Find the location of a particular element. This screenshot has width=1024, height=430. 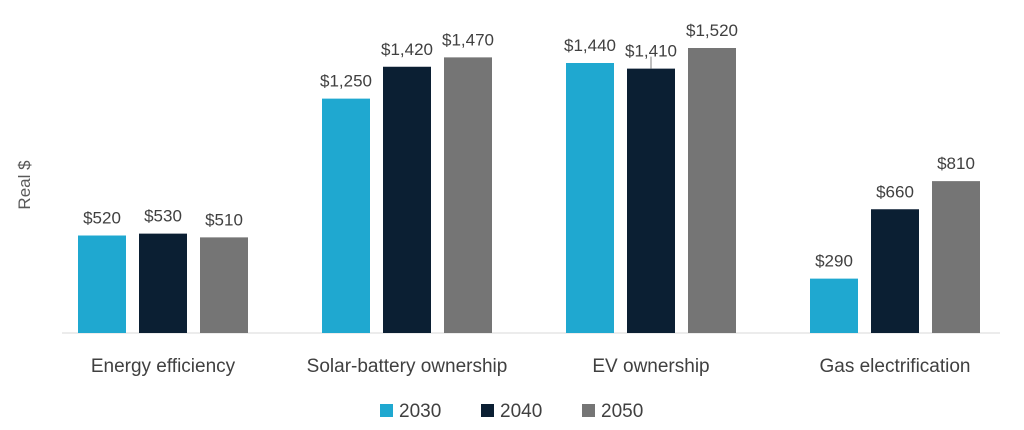

legend-label-2030: 2030 is located at coordinates (420, 411).